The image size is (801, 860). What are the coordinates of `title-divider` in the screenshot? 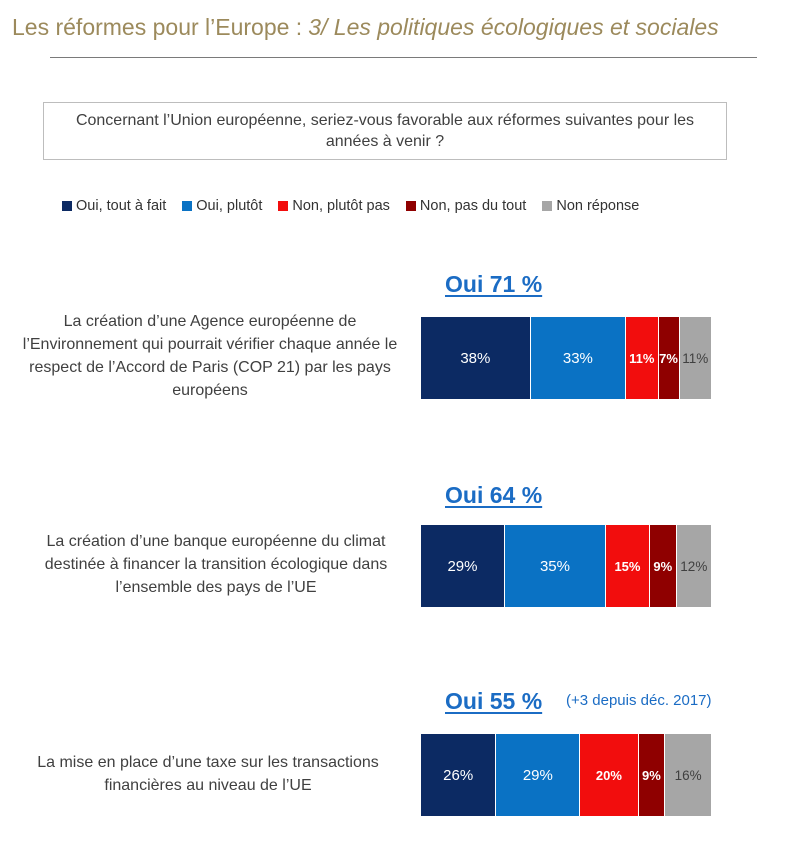 It's located at (403, 57).